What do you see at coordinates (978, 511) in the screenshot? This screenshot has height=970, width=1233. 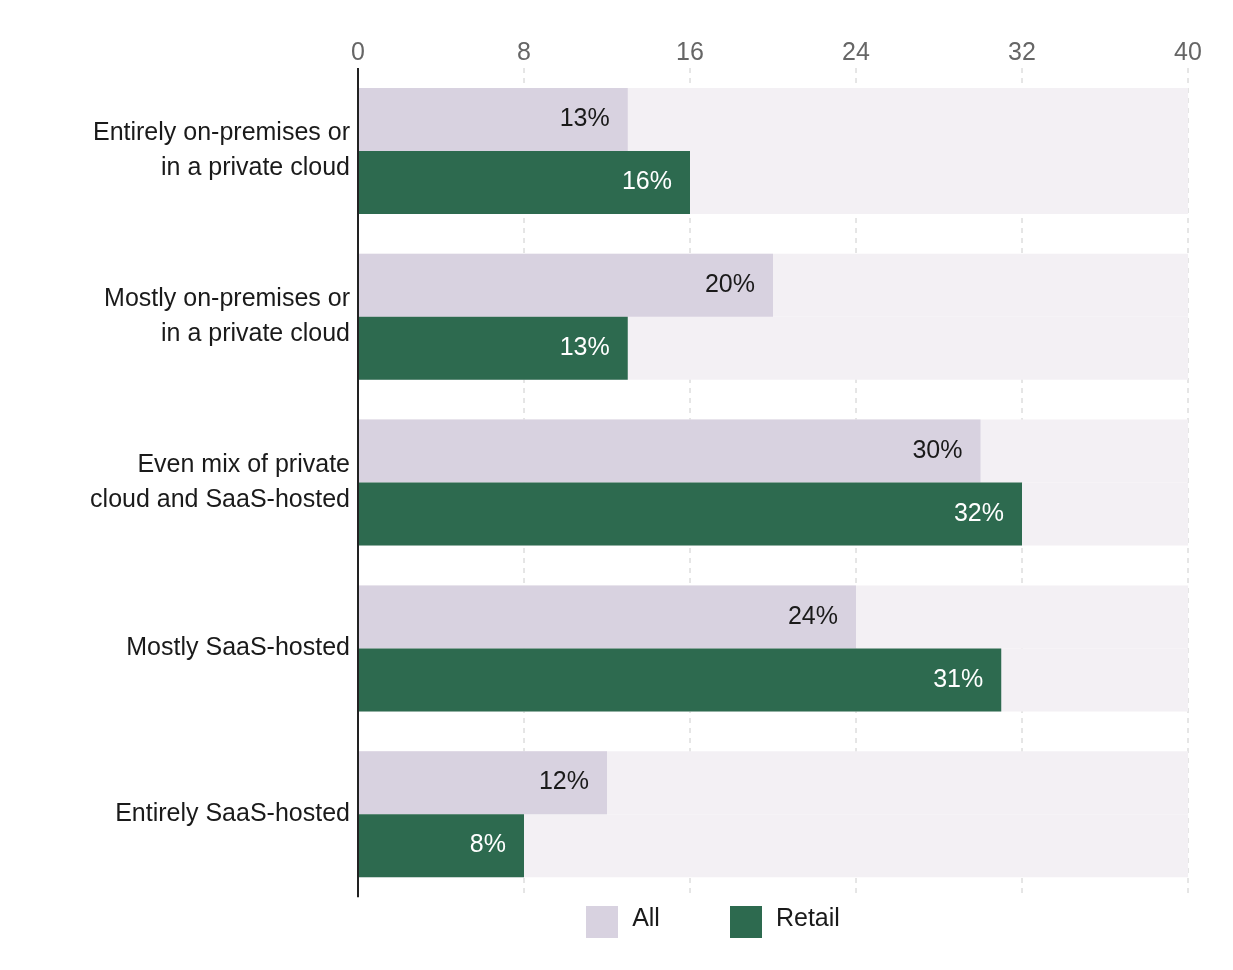 I see `data-label: 32%` at bounding box center [978, 511].